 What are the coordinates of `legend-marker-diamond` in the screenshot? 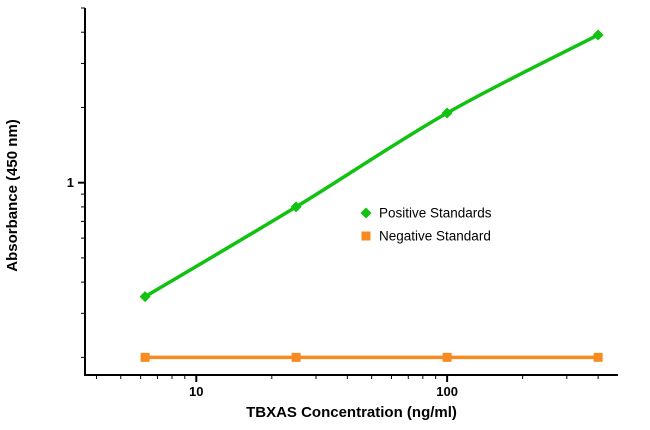 It's located at (366, 213).